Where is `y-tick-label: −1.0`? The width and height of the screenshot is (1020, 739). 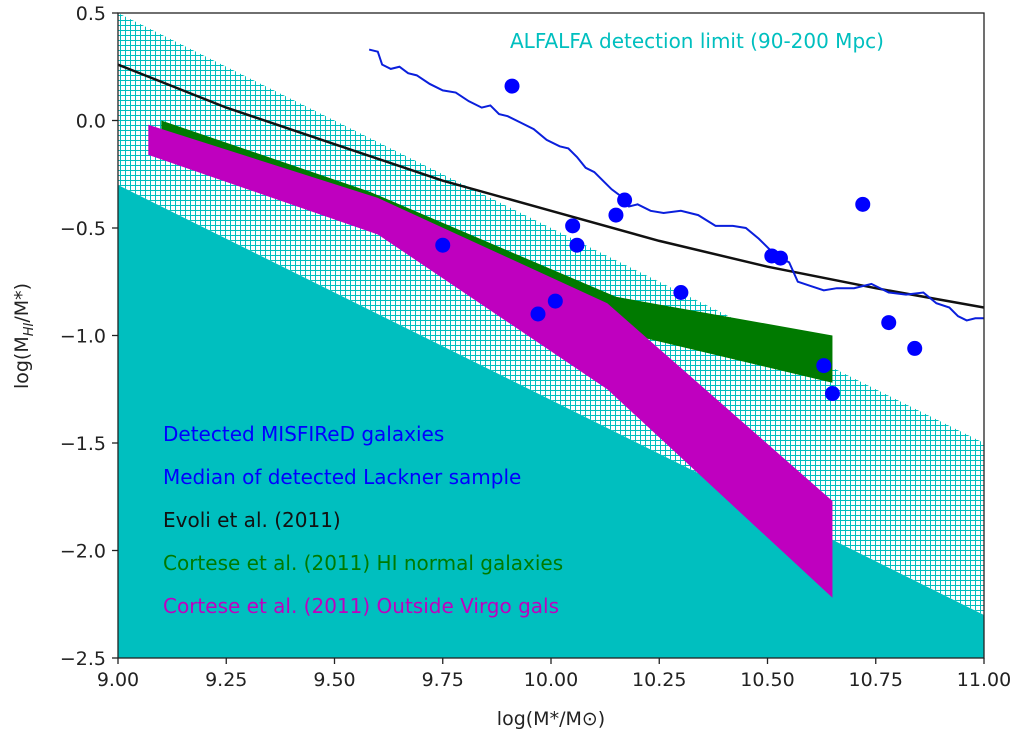
y-tick-label: −1.0 is located at coordinates (83, 337).